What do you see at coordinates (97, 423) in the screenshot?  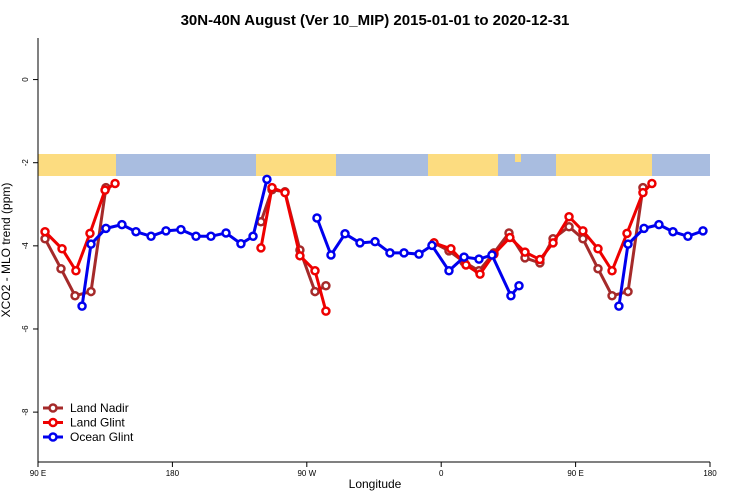 I see `legend-label: Land Glint` at bounding box center [97, 423].